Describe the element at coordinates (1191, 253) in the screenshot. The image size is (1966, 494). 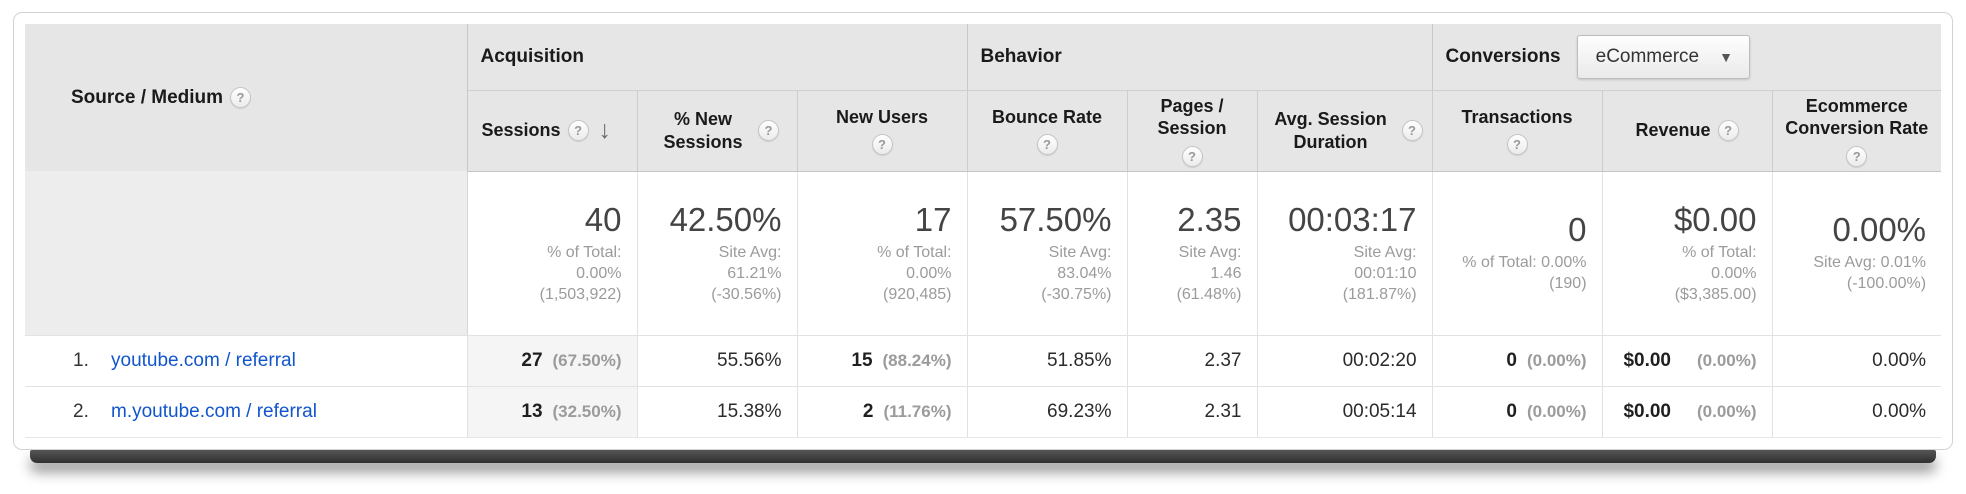
I see `totals-pages-session: 2.35 Site Avg: 1.46 (61.48%)` at that location.